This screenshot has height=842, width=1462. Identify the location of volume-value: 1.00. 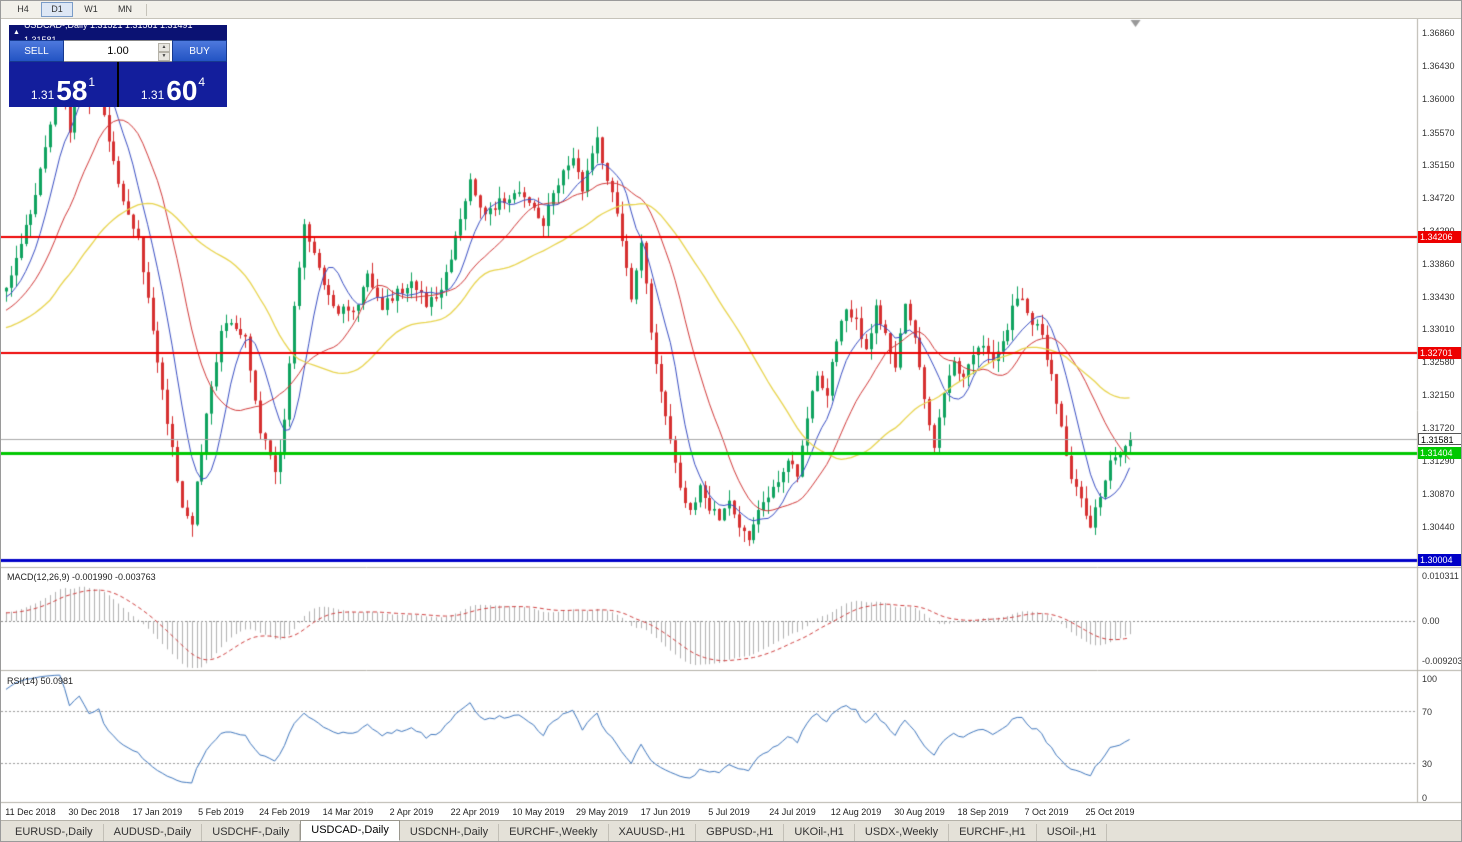
(118, 51).